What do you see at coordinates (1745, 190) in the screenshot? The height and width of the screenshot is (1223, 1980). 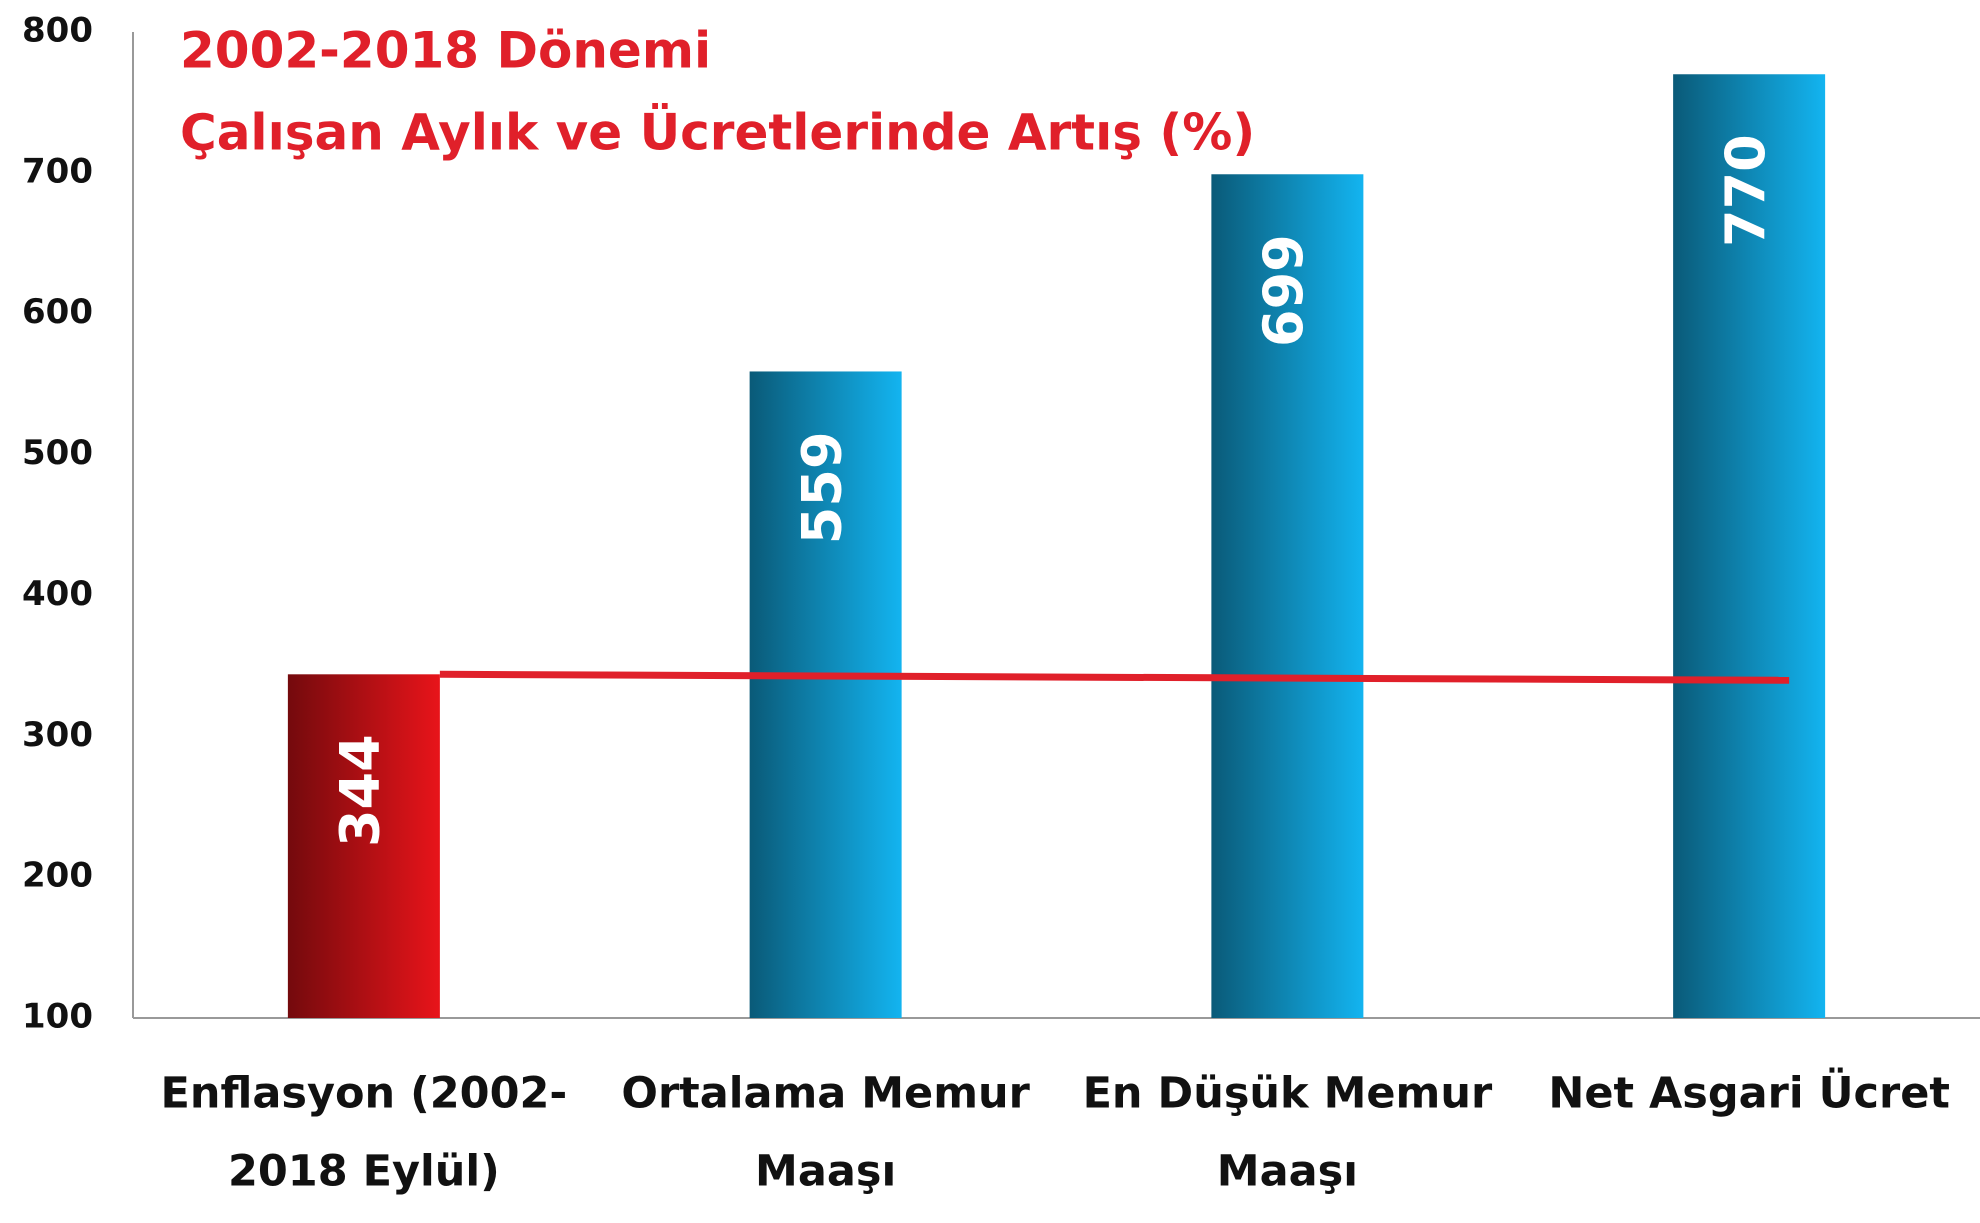 I see `value-label: 770` at bounding box center [1745, 190].